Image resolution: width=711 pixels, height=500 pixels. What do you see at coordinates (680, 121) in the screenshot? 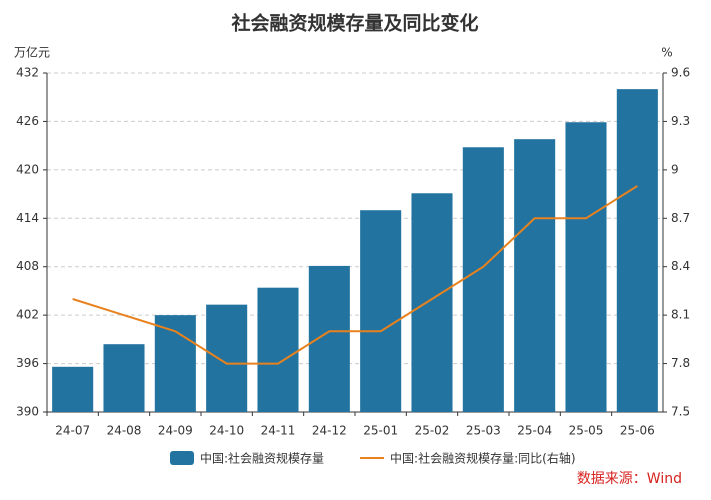
I see `y2-tick-label: 9.3` at bounding box center [680, 121].